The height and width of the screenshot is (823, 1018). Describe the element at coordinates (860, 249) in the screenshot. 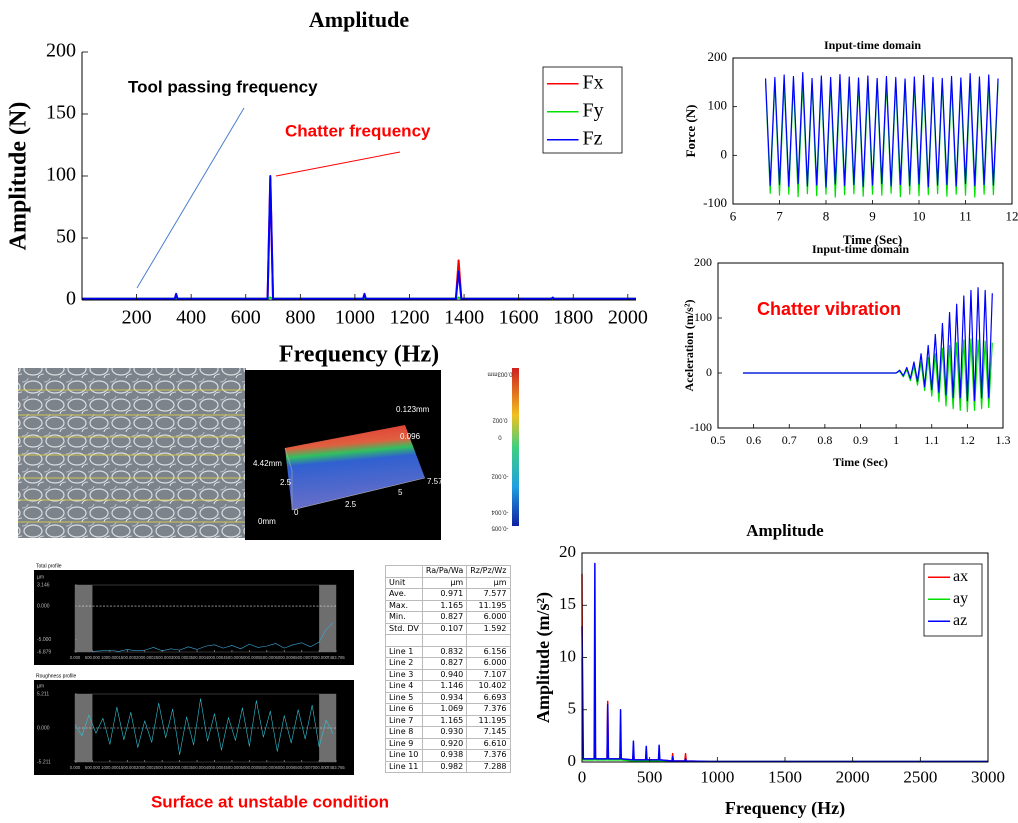

I see `chart-title: Input-time domain` at that location.